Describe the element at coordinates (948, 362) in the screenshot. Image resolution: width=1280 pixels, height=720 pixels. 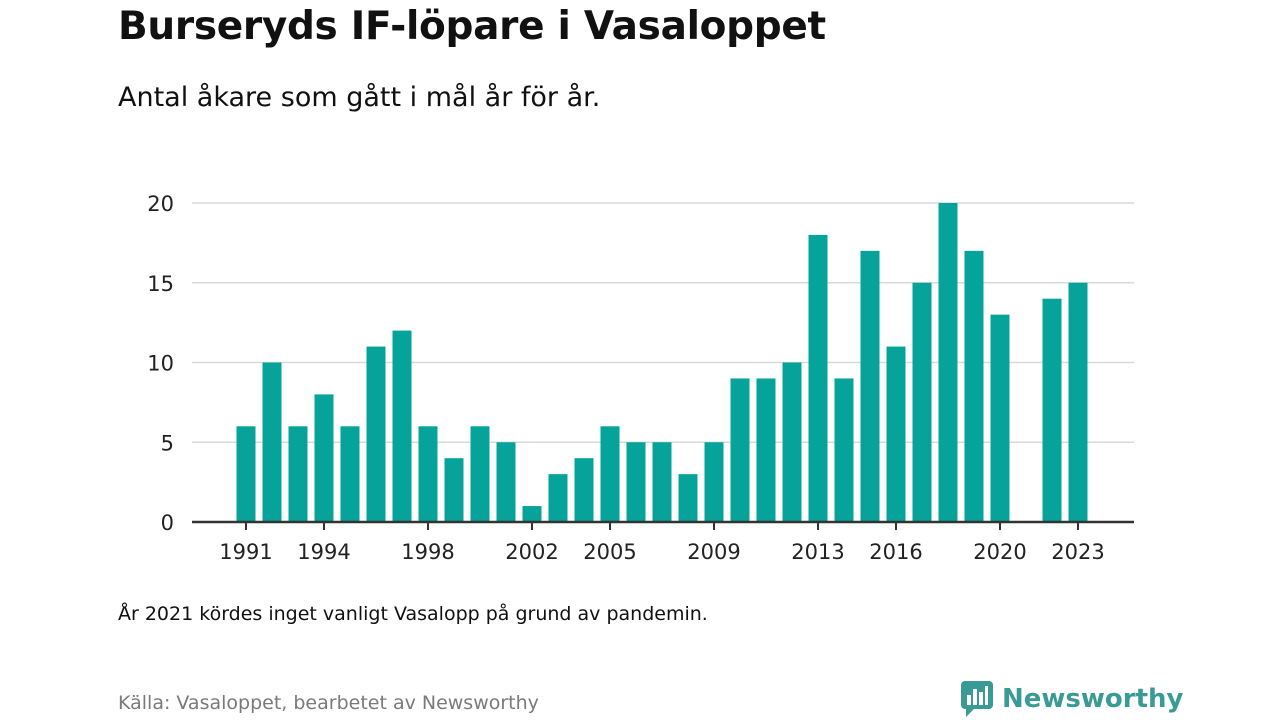
I see `bar-2018` at that location.